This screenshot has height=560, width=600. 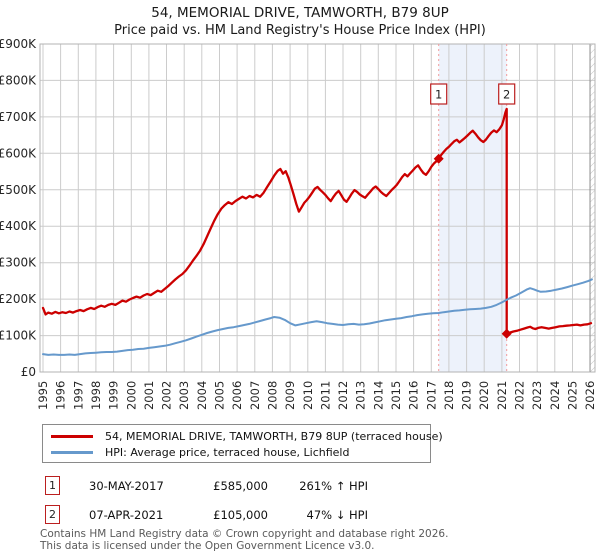 What do you see at coordinates (431, 395) in the screenshot?
I see `svg-text: 2017` at bounding box center [431, 395].